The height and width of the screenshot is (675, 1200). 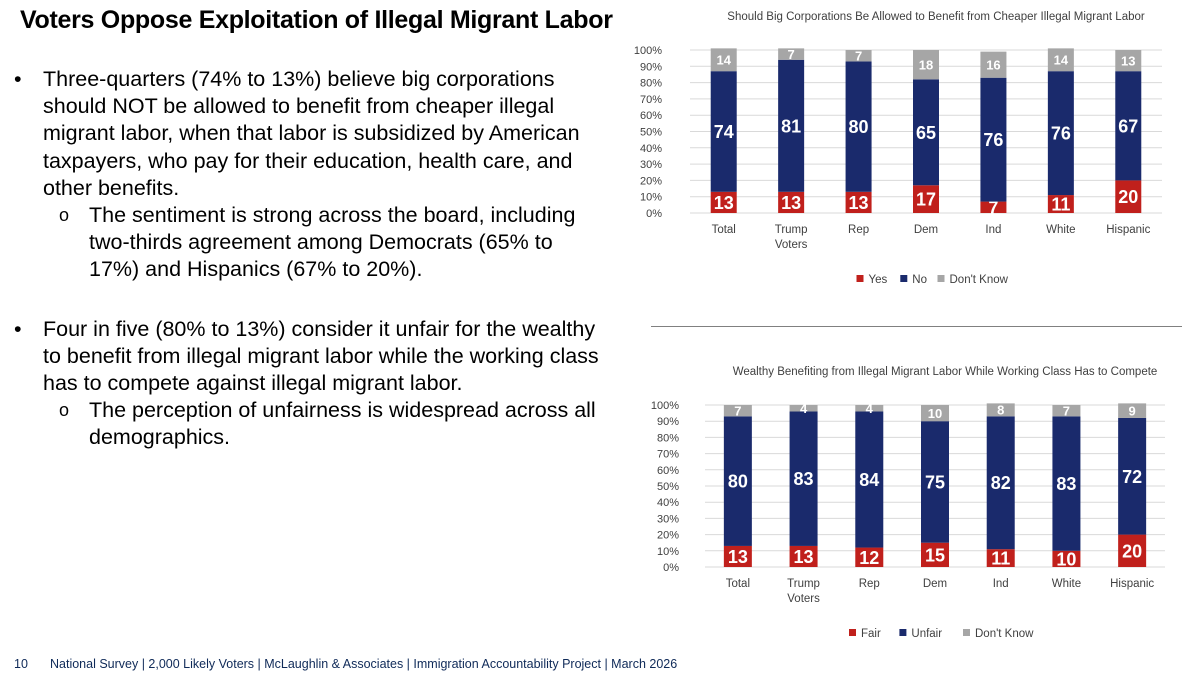 I want to click on y-tick-label: 50%, so click(x=651, y=133).